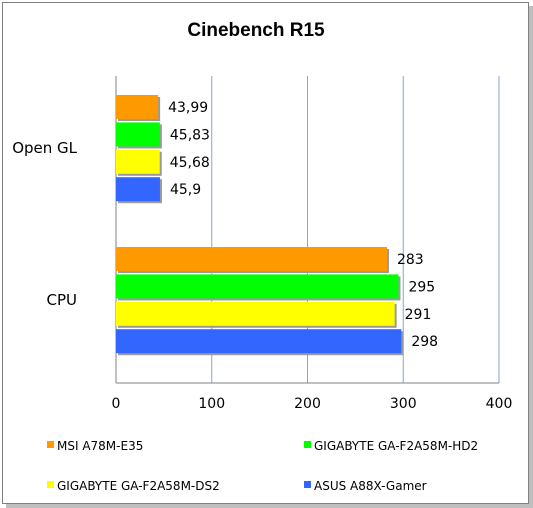 The image size is (533, 508). I want to click on bar-open-gl-gigabyte-ga-f2a58m-ds2, so click(138, 161).